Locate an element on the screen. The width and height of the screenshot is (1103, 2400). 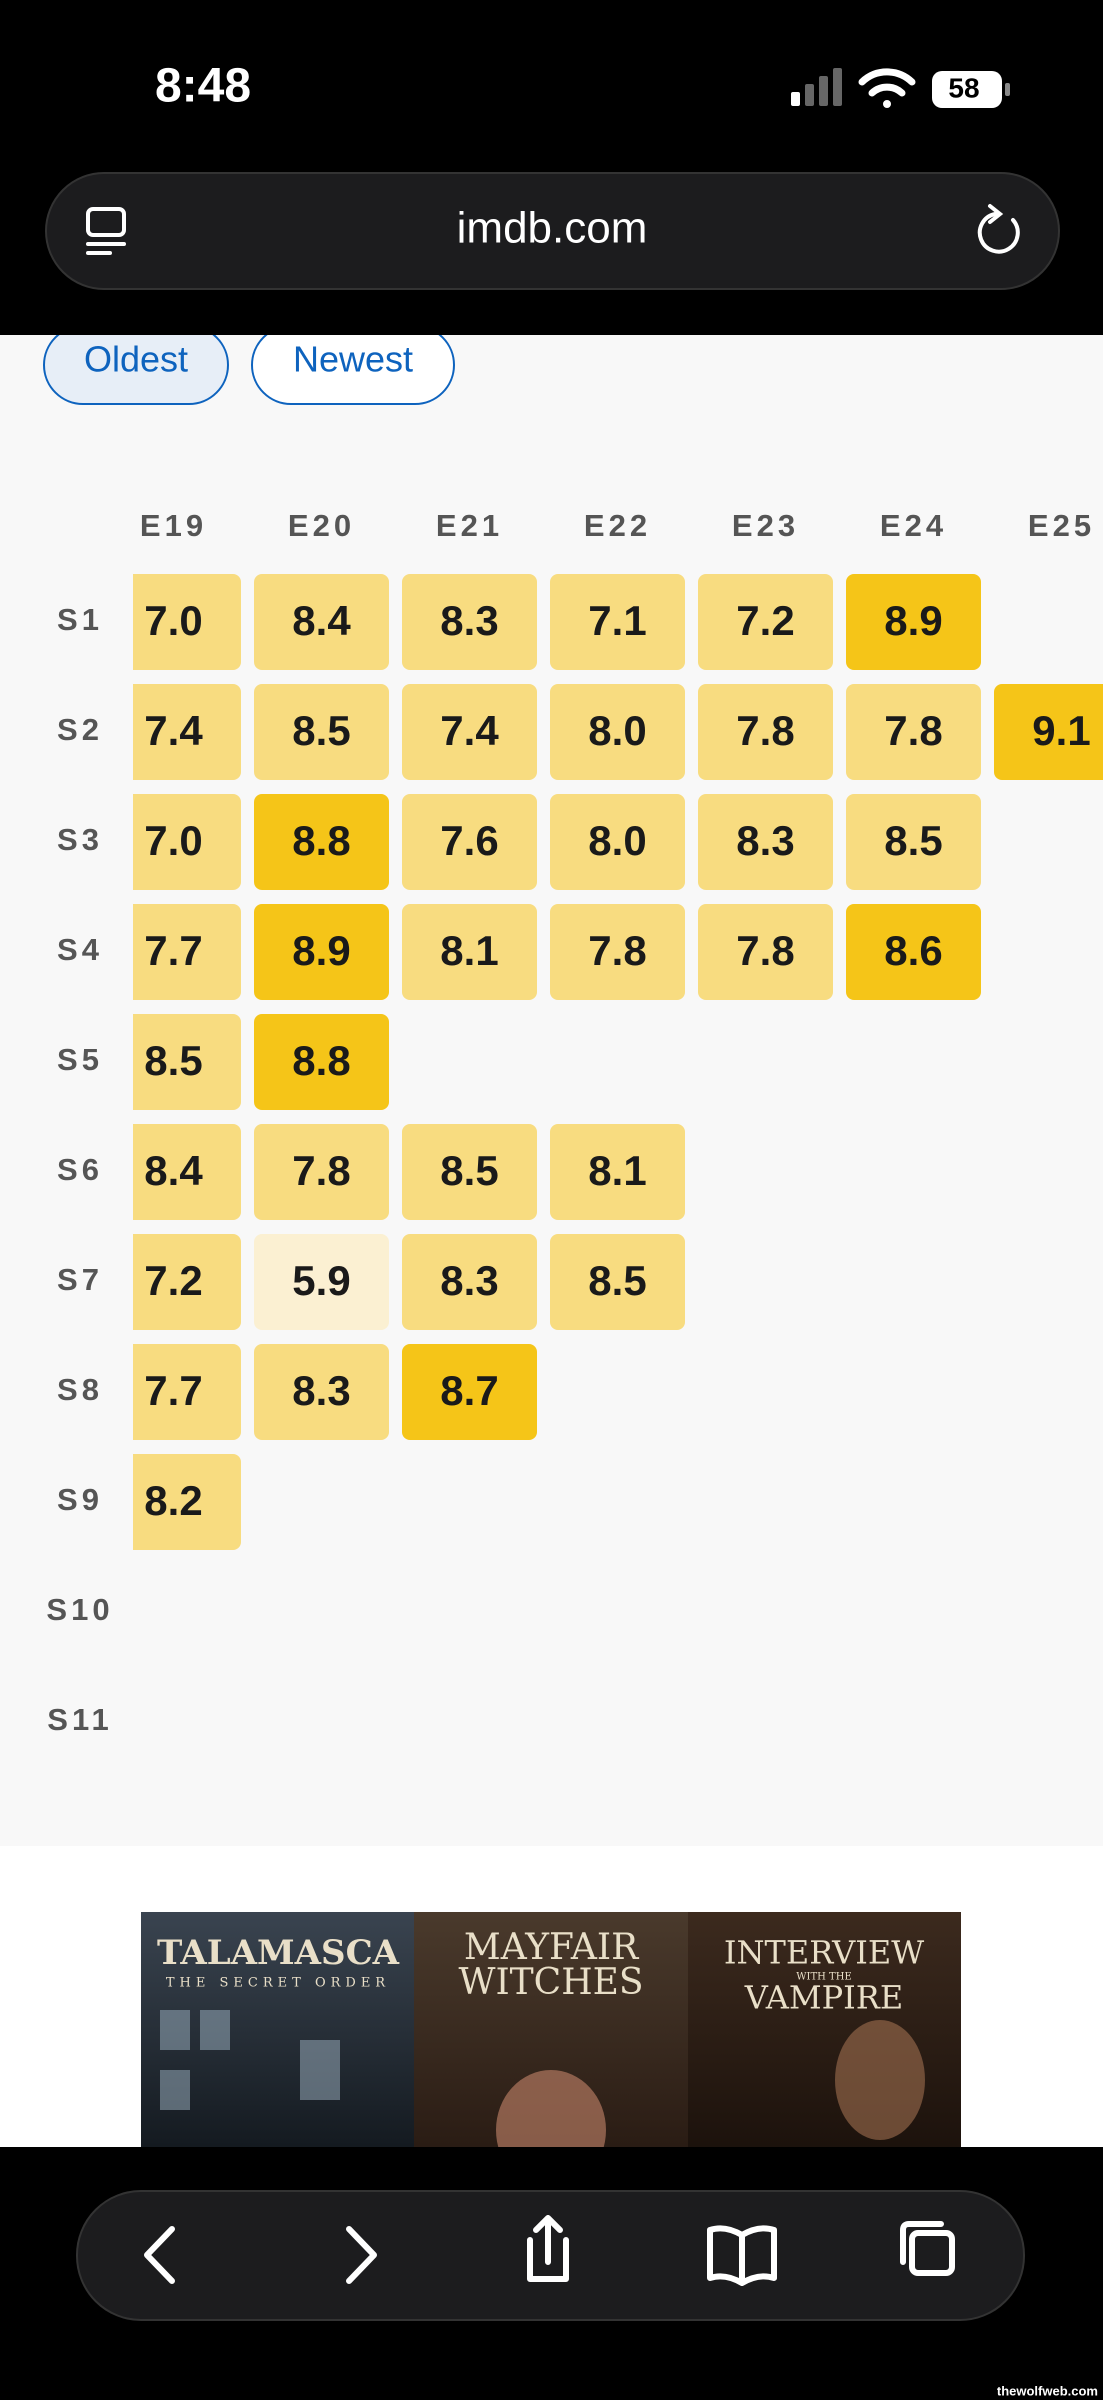
back-button is located at coordinates (159, 2255).